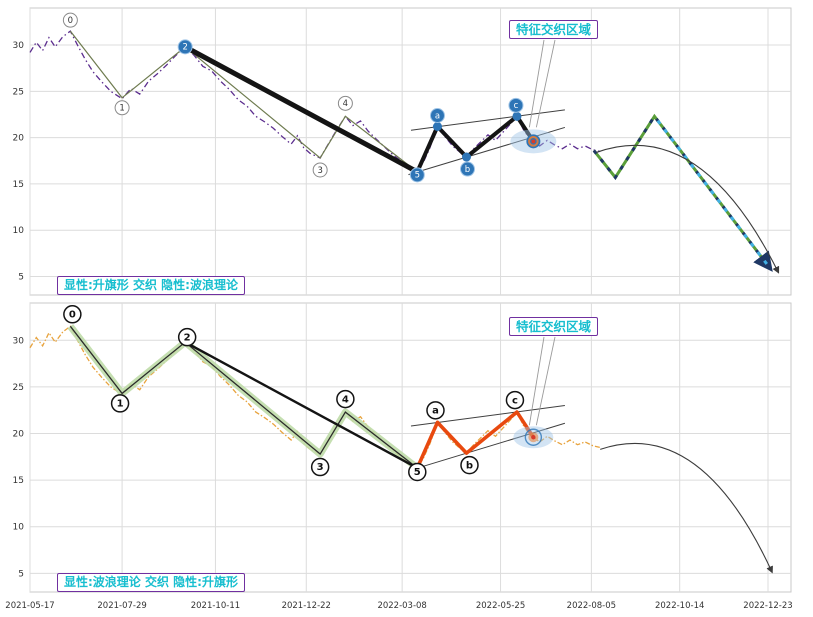 The width and height of the screenshot is (813, 617). Describe the element at coordinates (306, 606) in the screenshot. I see `x-tick-label: 2021-12-22` at that location.